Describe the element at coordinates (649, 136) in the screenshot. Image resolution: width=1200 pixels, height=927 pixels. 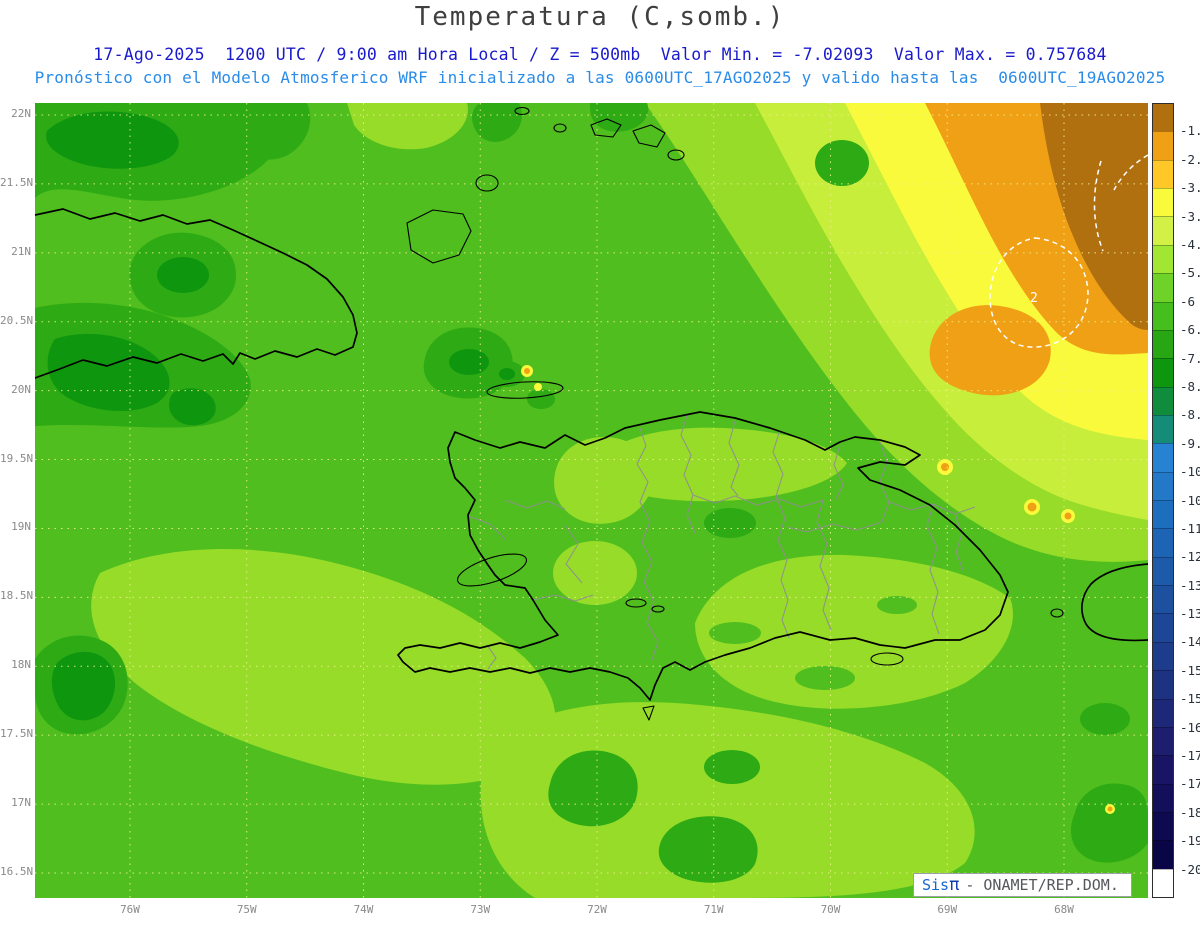
I see `turks-islands` at that location.